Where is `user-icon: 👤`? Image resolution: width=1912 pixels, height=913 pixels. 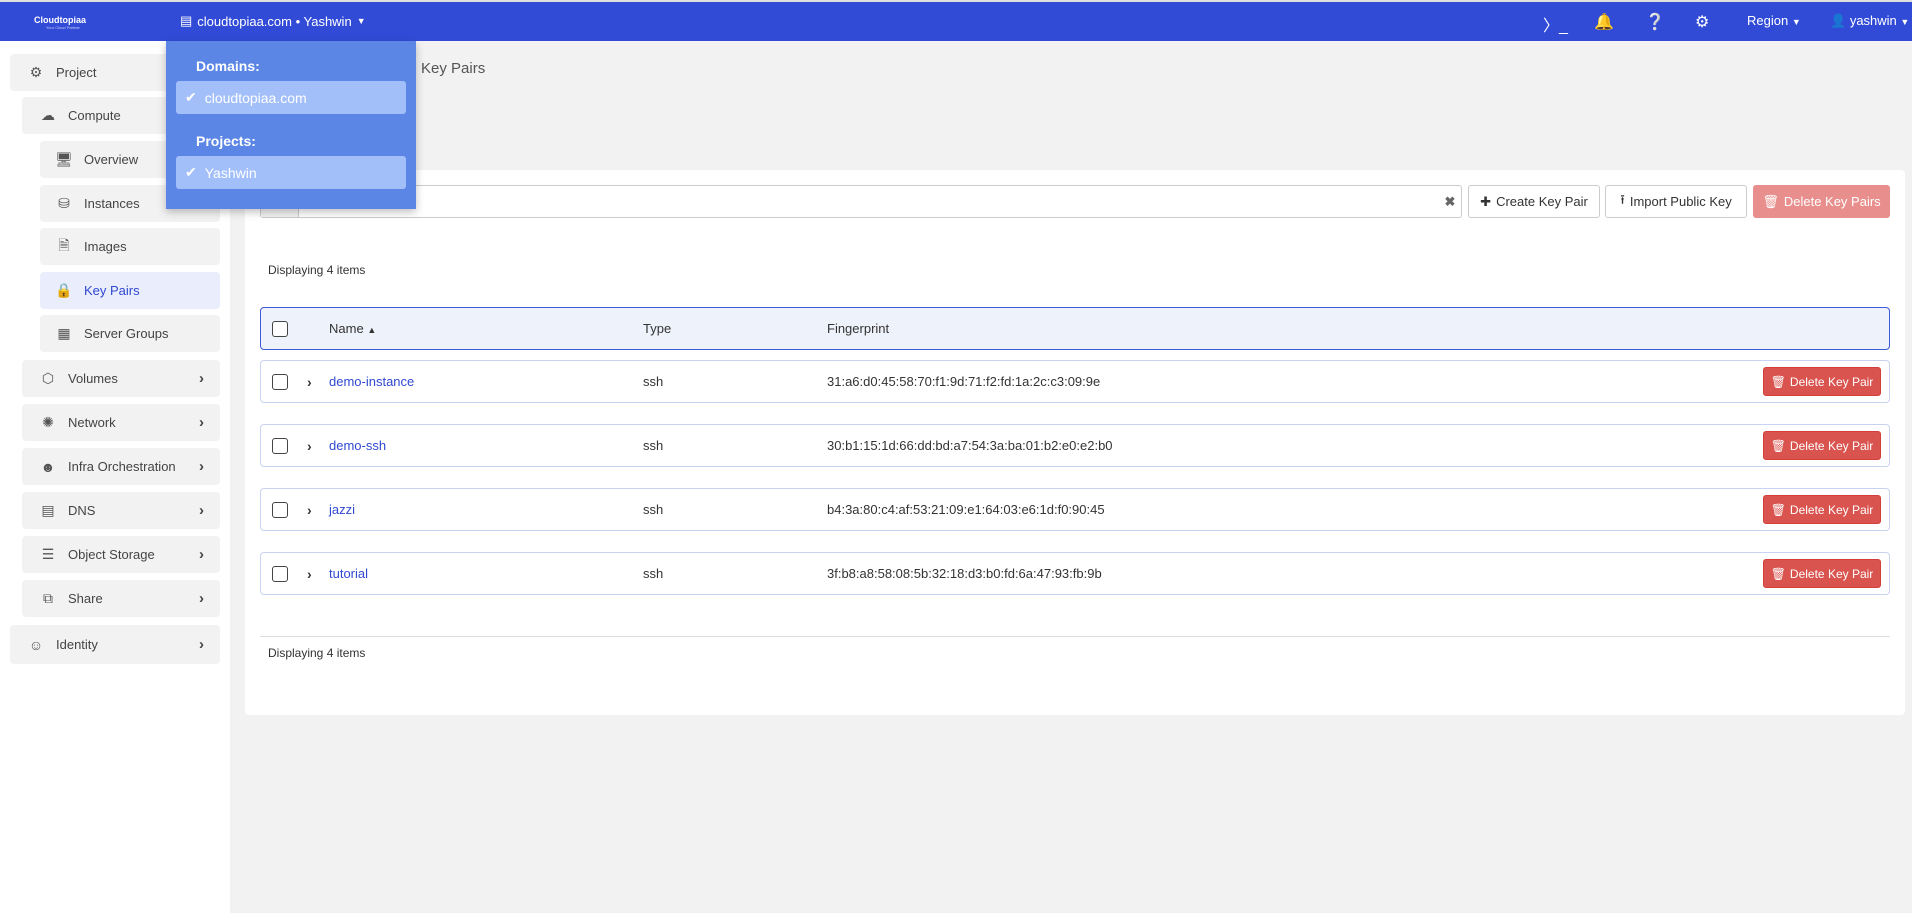 user-icon: 👤 is located at coordinates (1838, 20).